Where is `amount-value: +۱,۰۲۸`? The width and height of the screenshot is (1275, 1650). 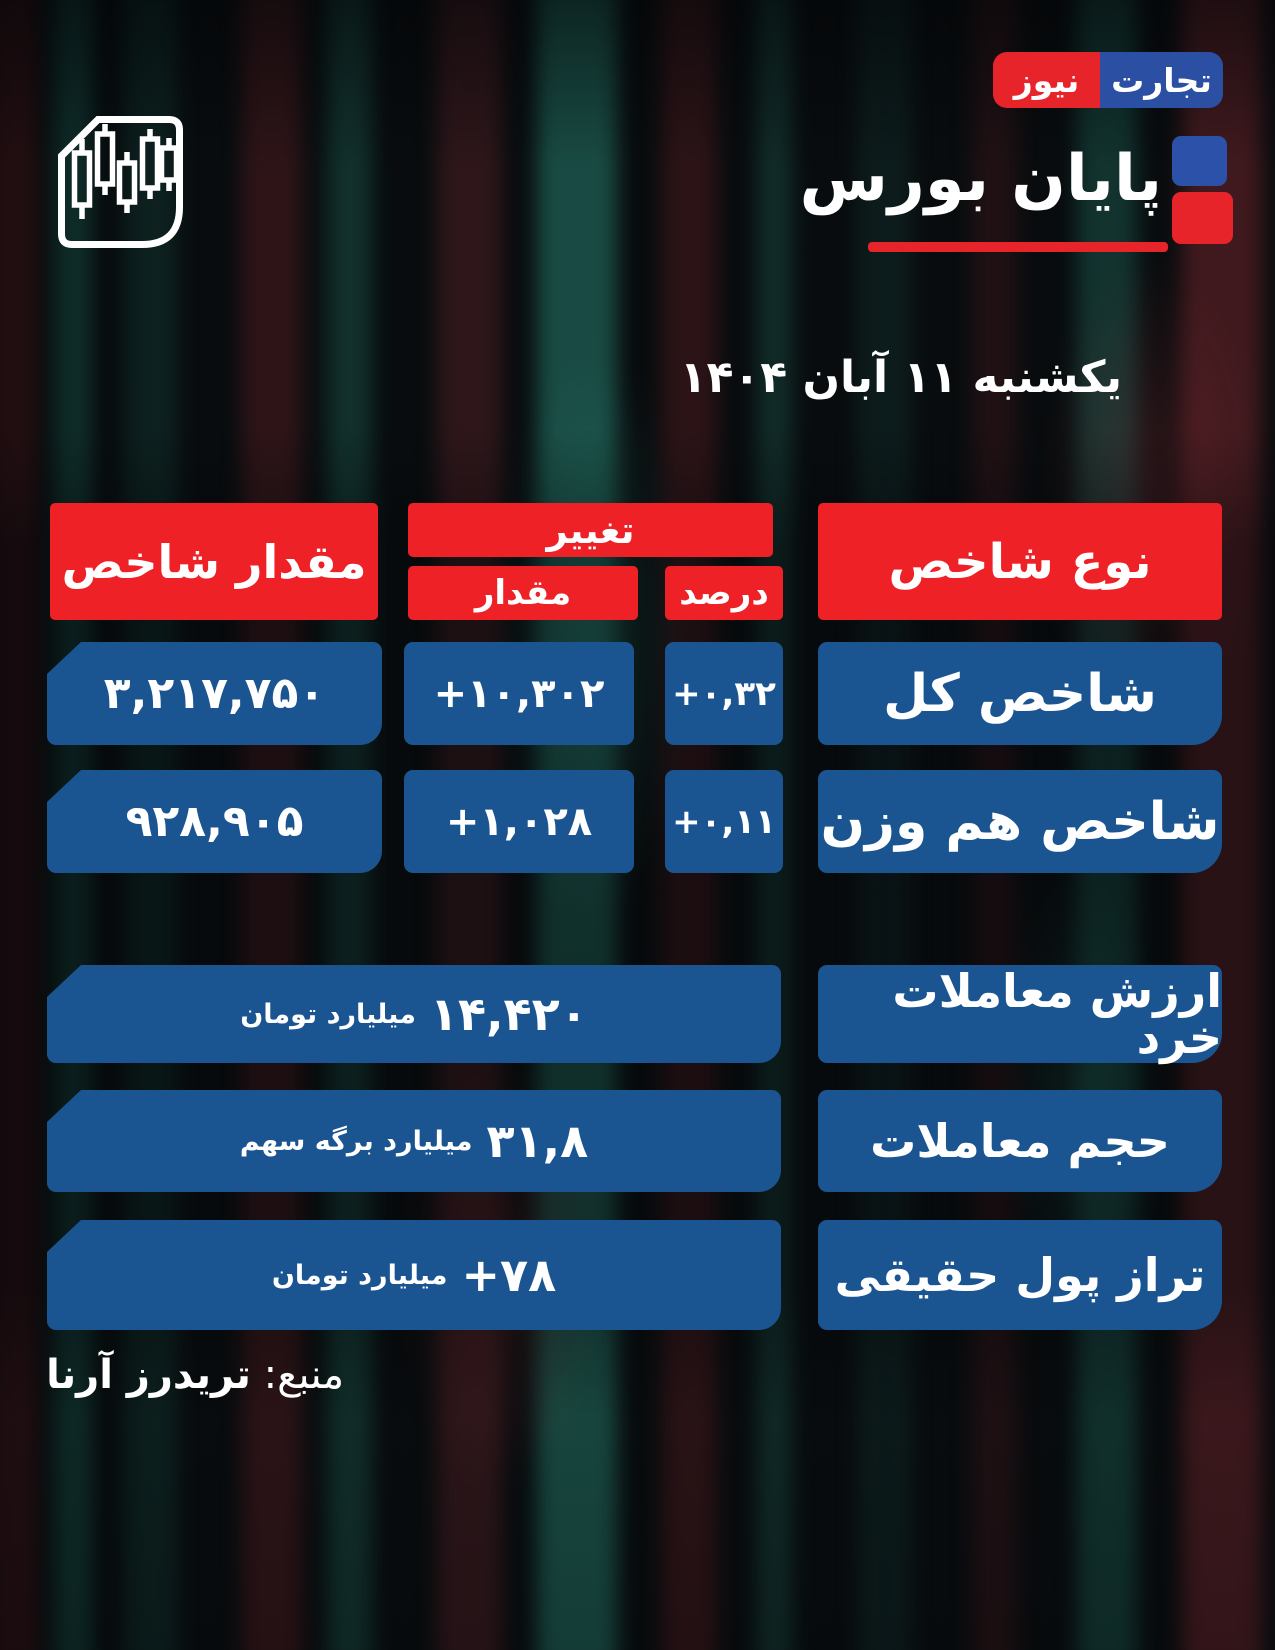 amount-value: +۱,۰۲۸ is located at coordinates (519, 821).